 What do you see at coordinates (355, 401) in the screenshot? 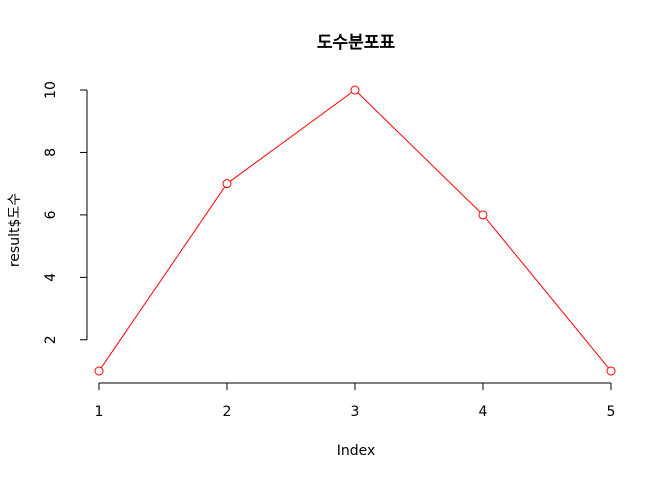
I see `x-axis: 1 2 3 4 5` at bounding box center [355, 401].